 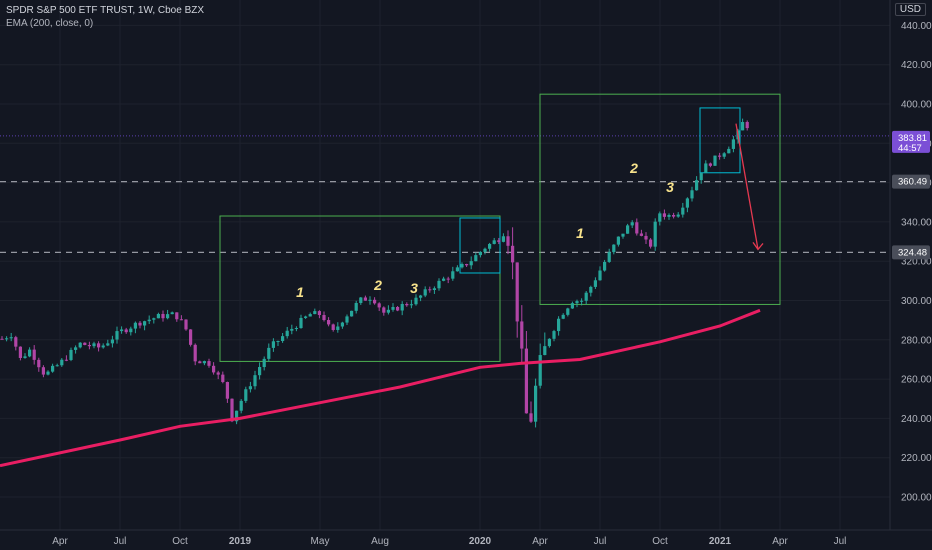 I want to click on arrow-head, so click(x=758, y=246).